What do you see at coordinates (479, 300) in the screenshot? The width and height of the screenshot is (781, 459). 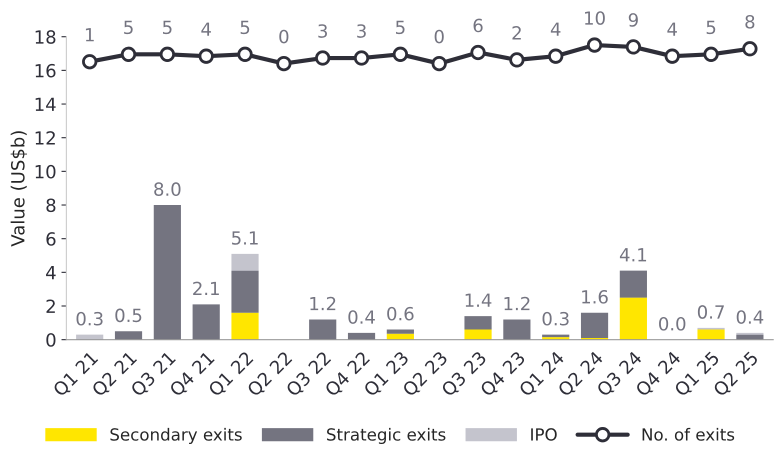 I see `total-label: 1.4` at bounding box center [479, 300].